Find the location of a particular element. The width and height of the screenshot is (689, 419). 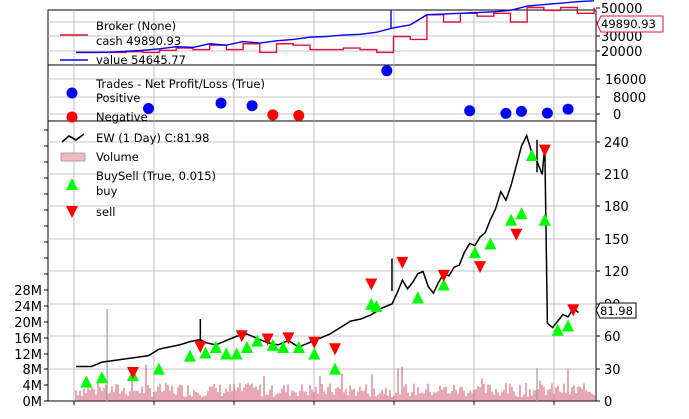

price-tick-label: 0 is located at coordinates (608, 402).